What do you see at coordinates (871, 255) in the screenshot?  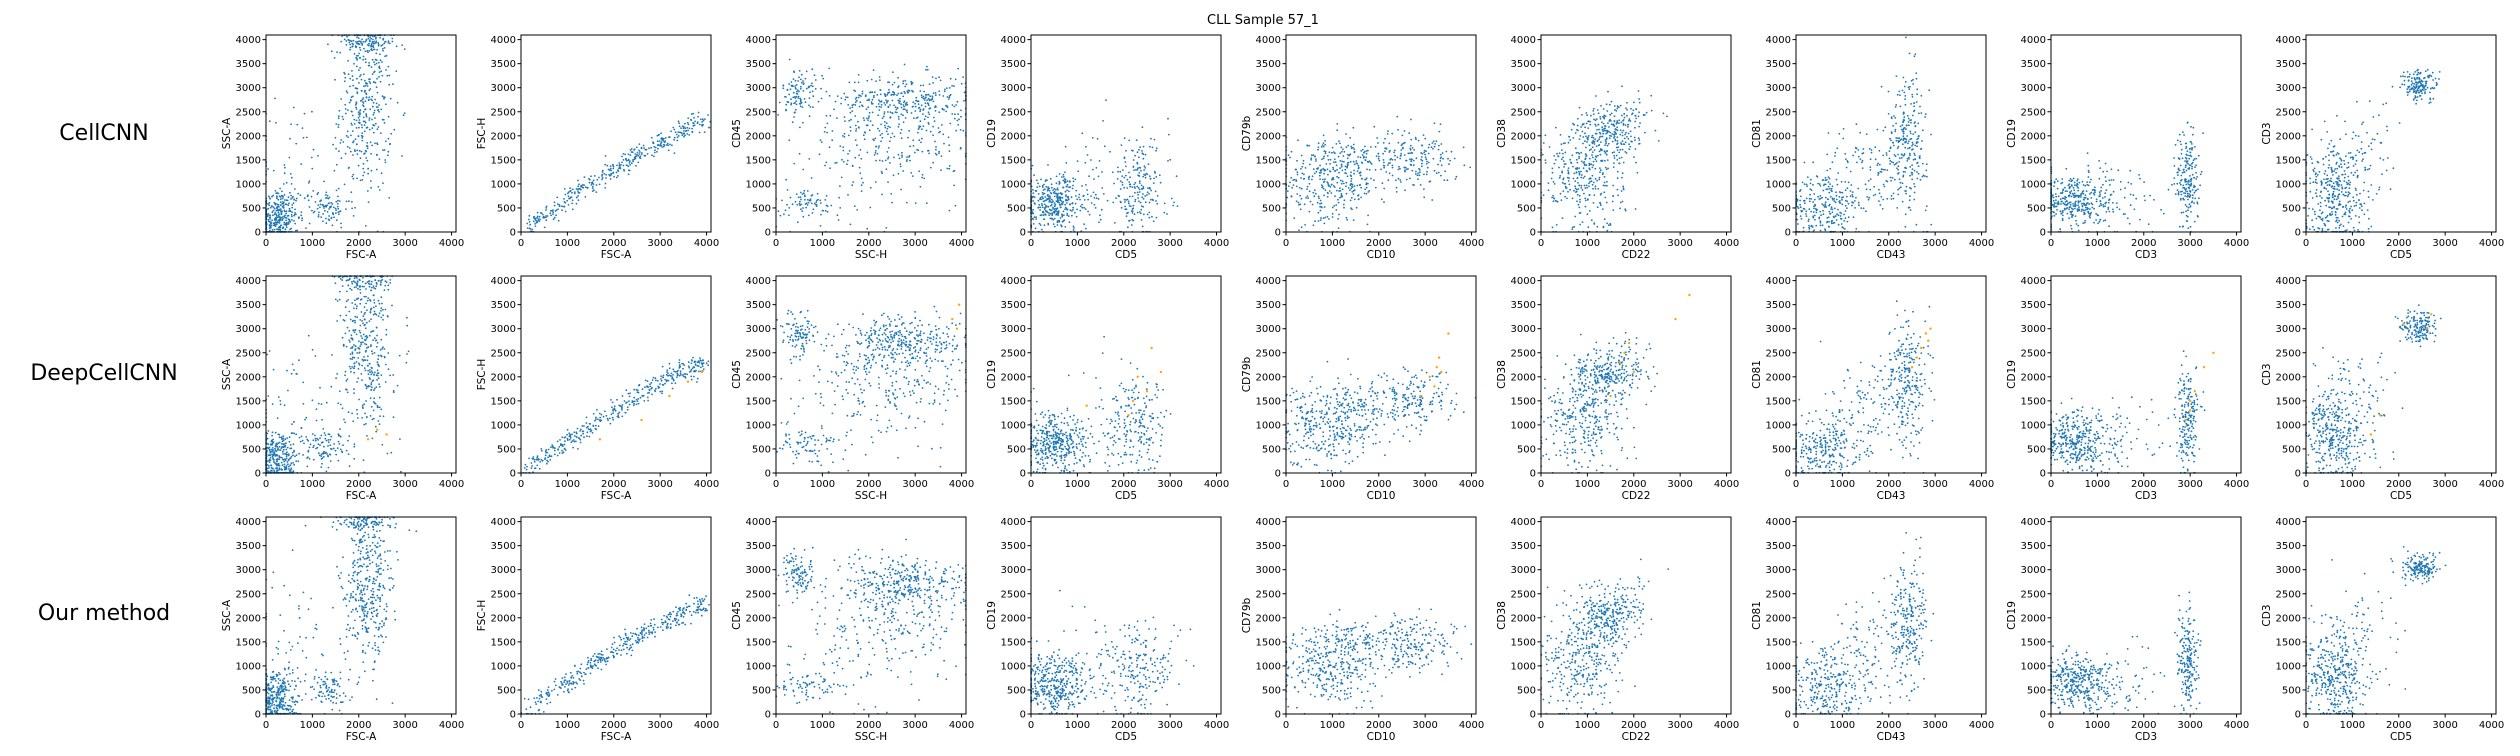 I see `x-axis-label: SSC-H` at bounding box center [871, 255].